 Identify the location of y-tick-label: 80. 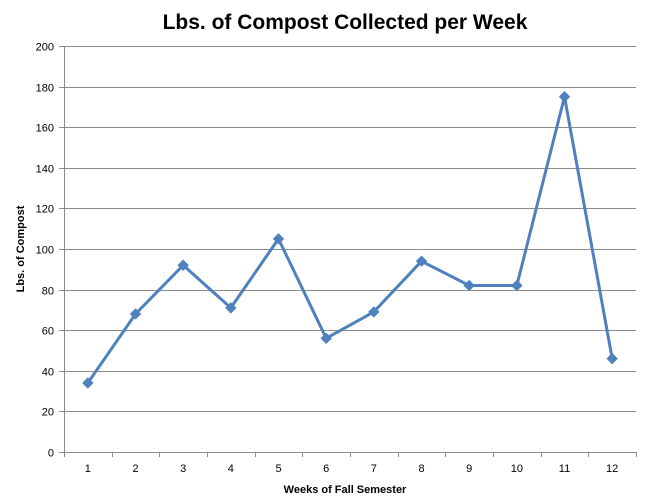
(48, 292).